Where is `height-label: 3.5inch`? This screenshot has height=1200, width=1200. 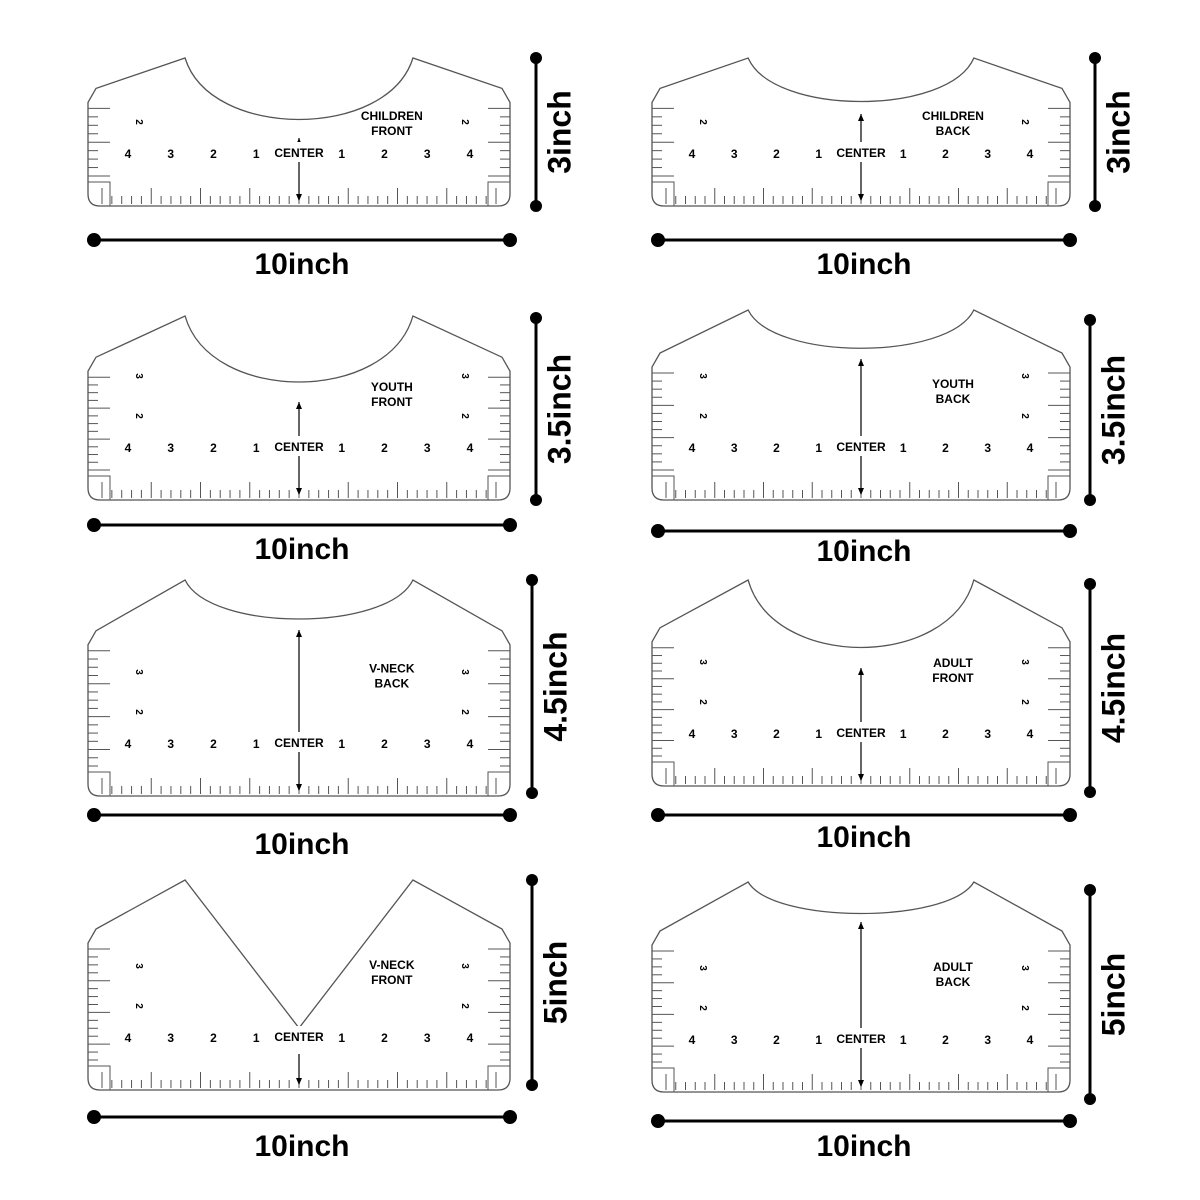 height-label: 3.5inch is located at coordinates (1113, 410).